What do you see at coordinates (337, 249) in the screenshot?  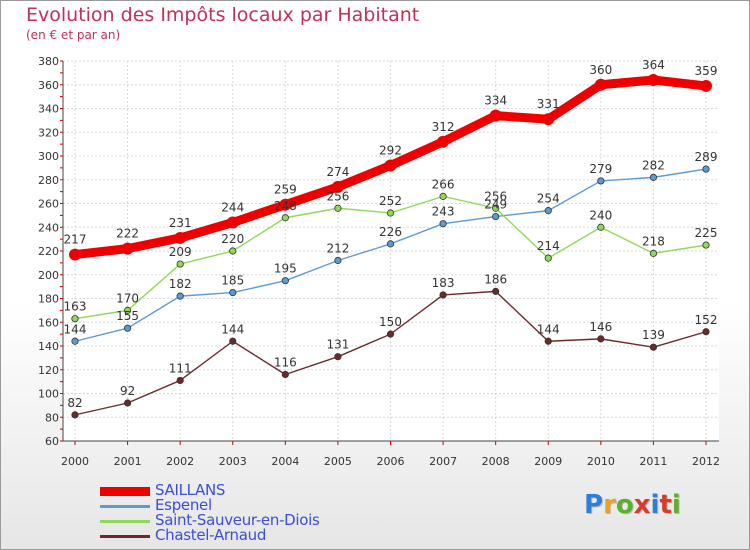 I see `data-label: 212` at bounding box center [337, 249].